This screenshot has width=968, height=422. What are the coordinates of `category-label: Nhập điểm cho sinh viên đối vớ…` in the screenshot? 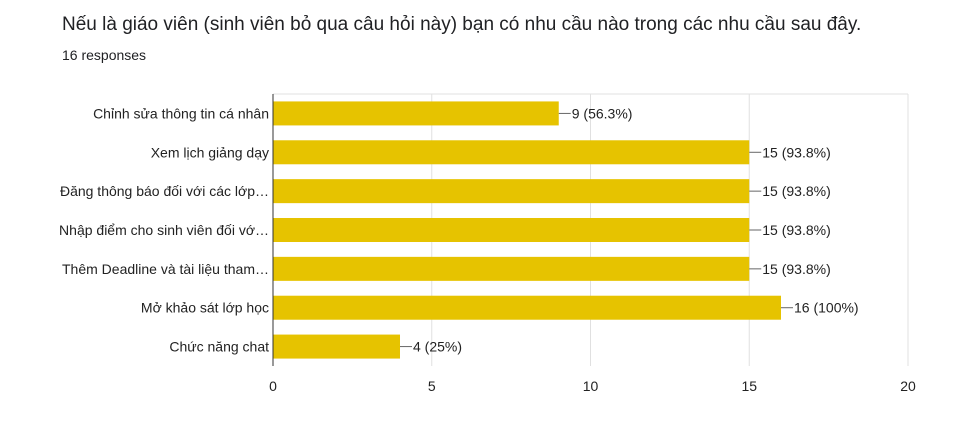 It's located at (164, 230).